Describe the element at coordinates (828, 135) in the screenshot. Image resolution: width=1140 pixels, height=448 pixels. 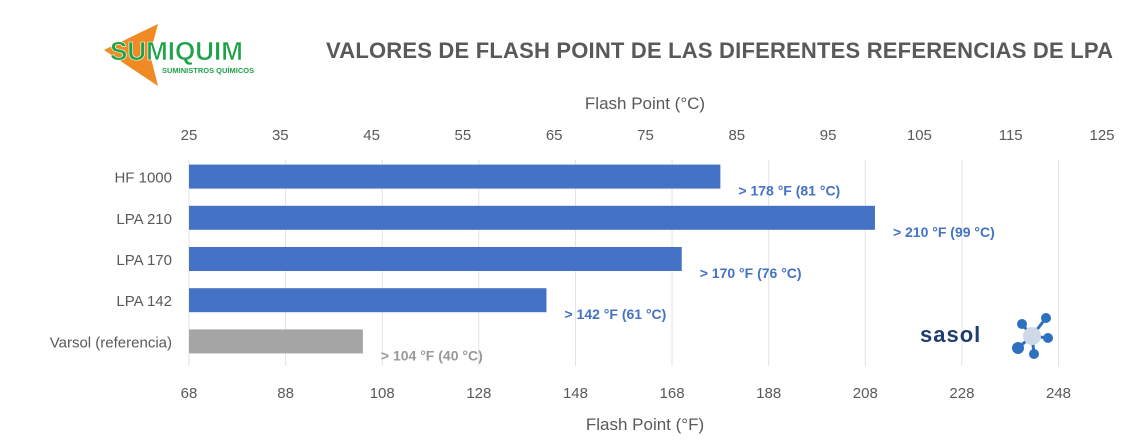
I see `x2-tick-label: 95` at that location.